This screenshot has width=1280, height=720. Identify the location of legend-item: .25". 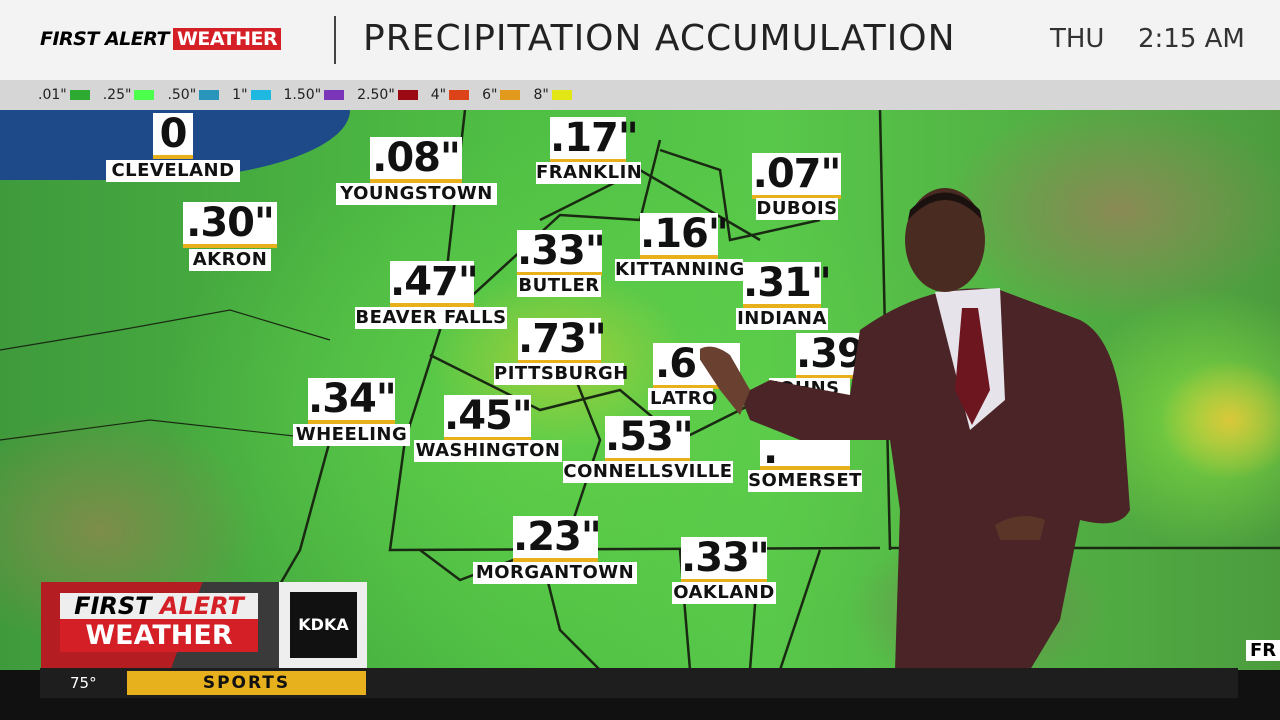
(129, 95).